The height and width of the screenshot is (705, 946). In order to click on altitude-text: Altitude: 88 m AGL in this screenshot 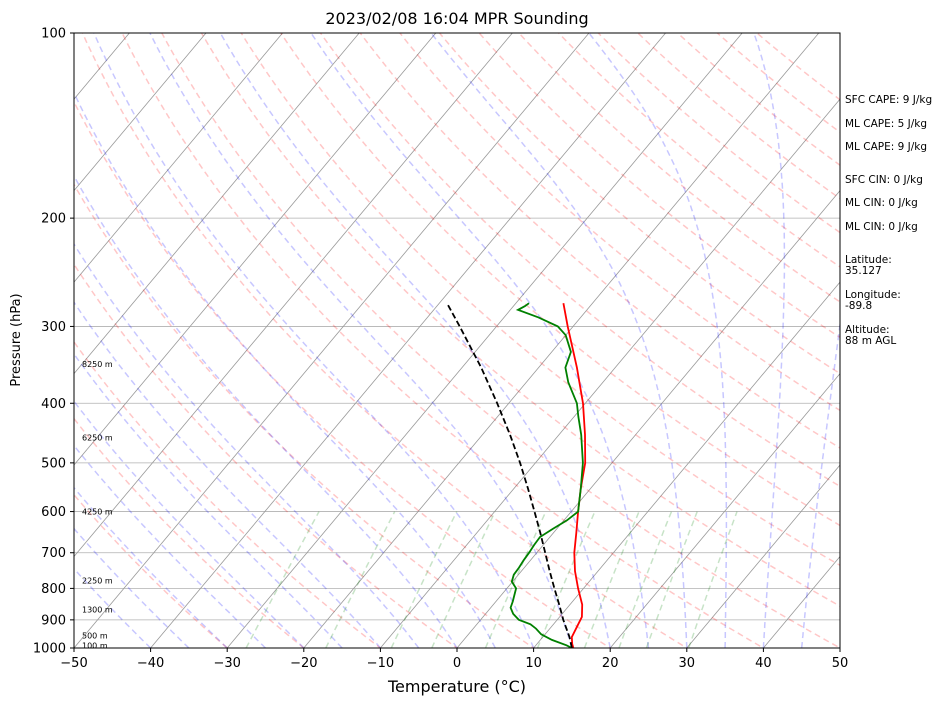, I will do `click(871, 335)`.